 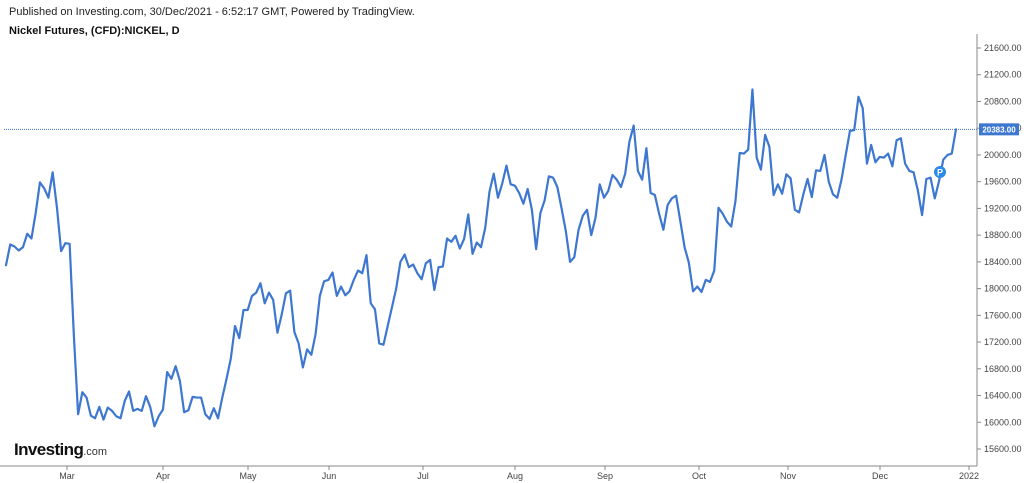 I want to click on y-tick-label: 18400.00, so click(x=1003, y=262).